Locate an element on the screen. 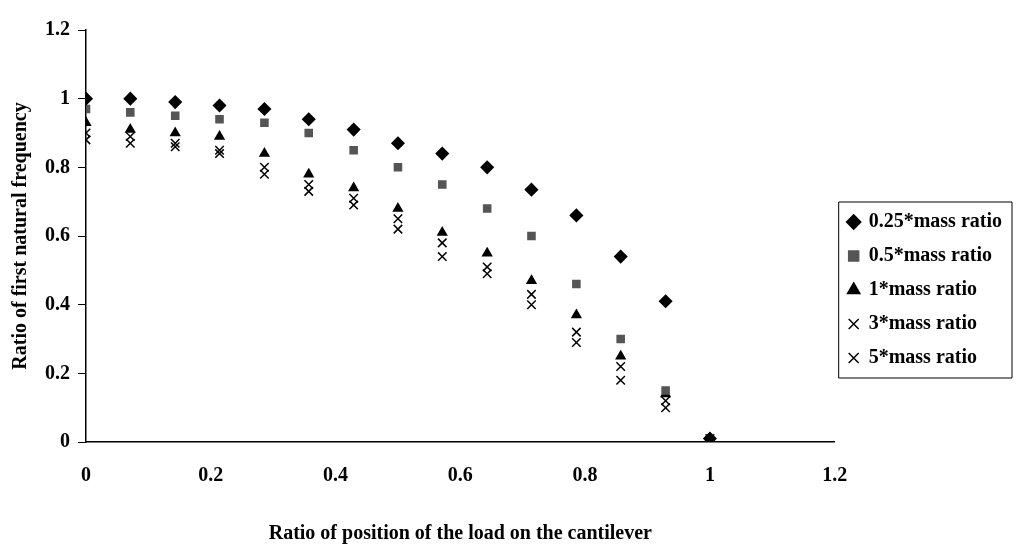 Image resolution: width=1032 pixels, height=560 pixels. y-tick-label: 0.8 is located at coordinates (57, 165).